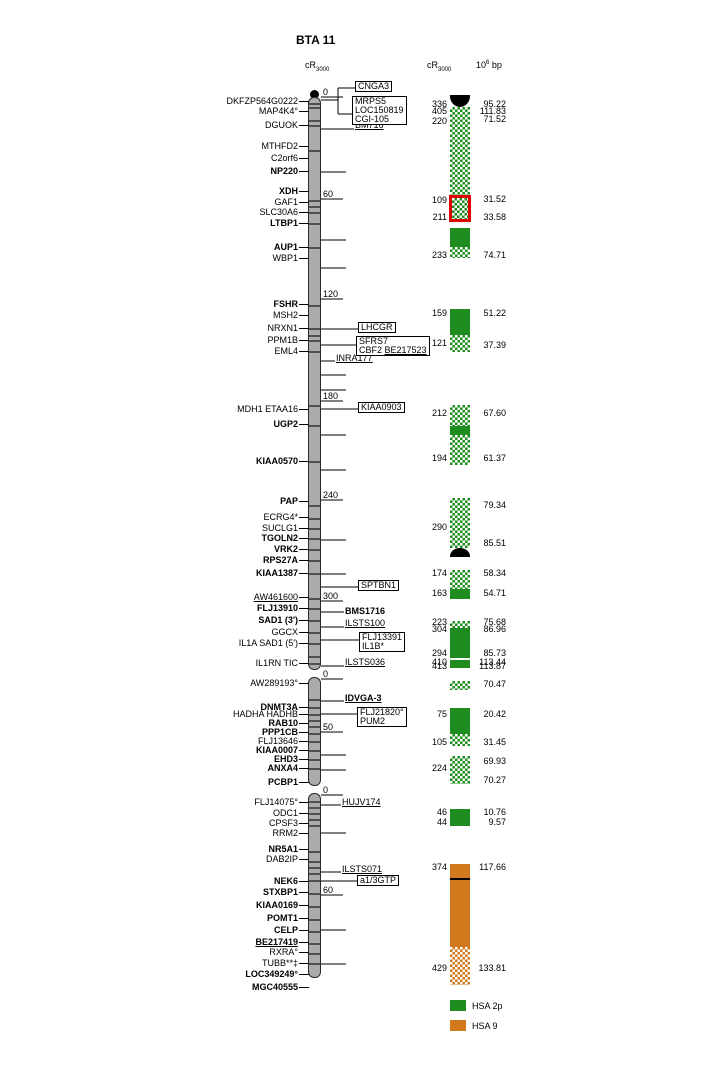  Describe the element at coordinates (494, 458) in the screenshot. I see `bp-value: 61.37` at that location.